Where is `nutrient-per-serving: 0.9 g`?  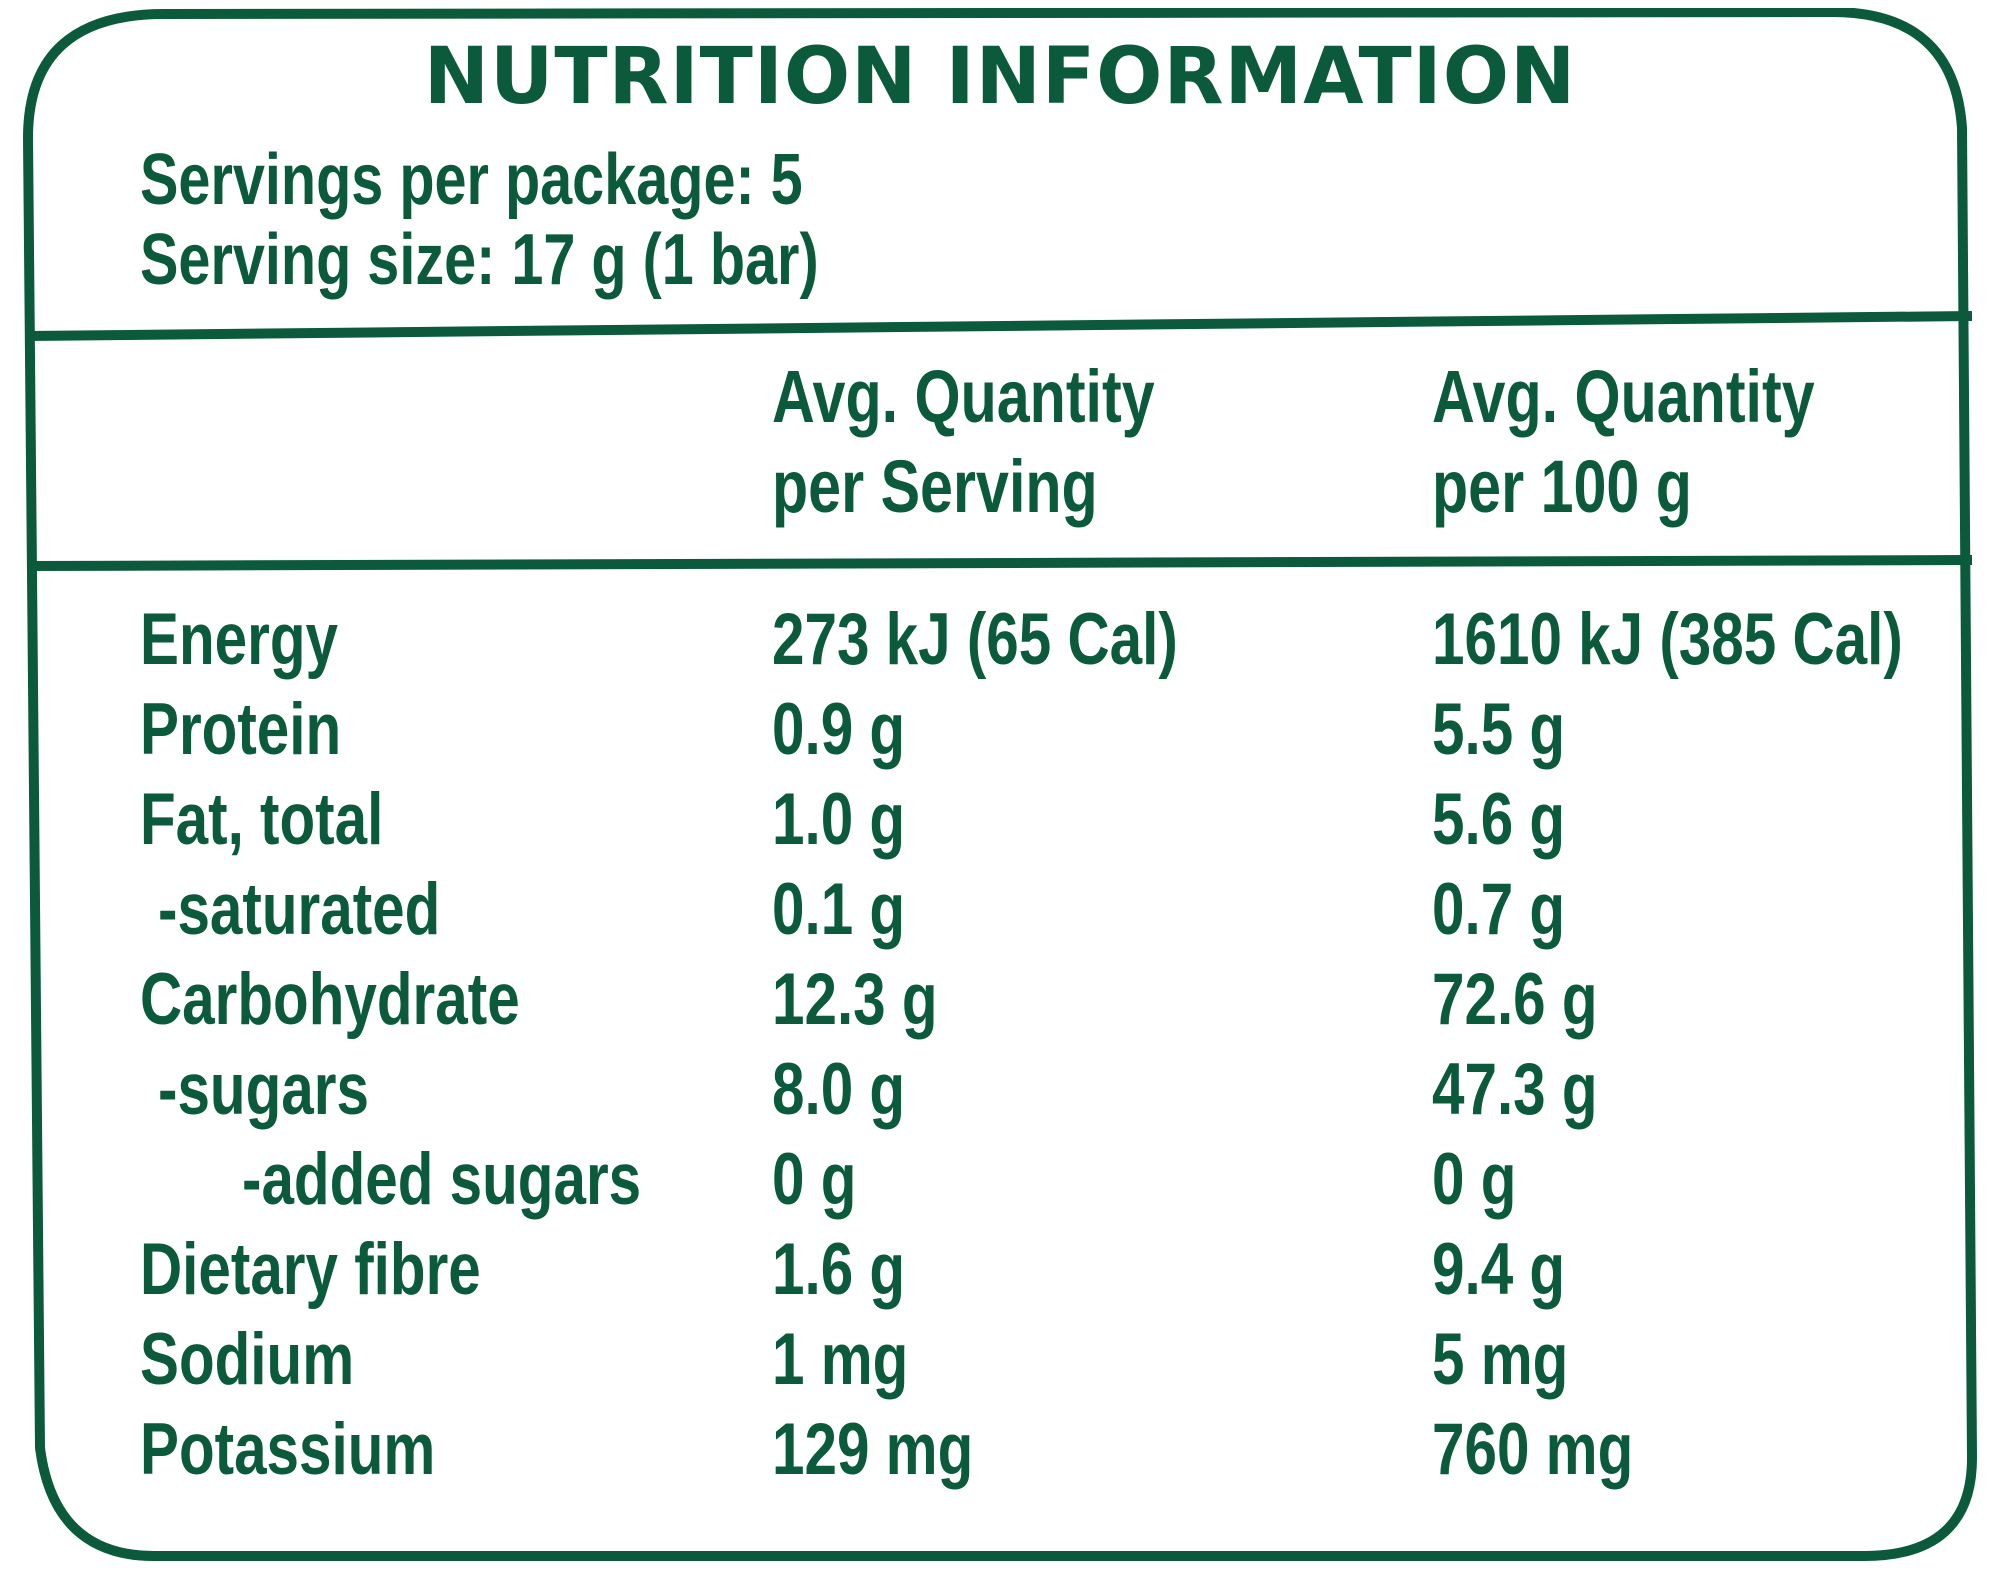
nutrient-per-serving: 0.9 g is located at coordinates (839, 729).